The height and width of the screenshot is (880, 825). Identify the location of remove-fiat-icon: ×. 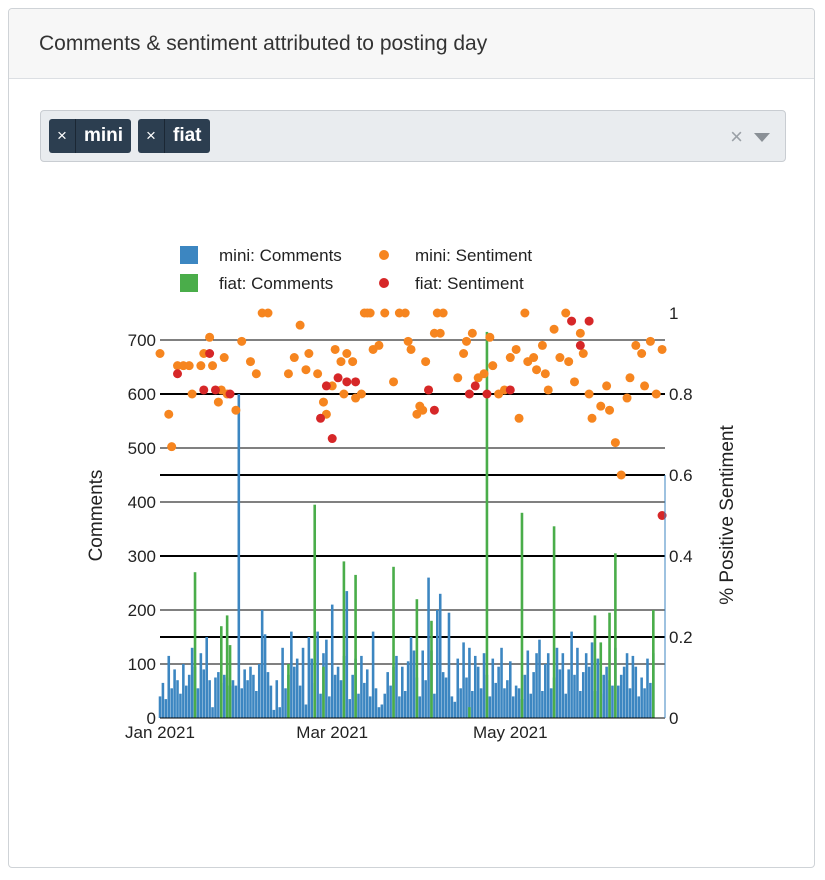
(151, 136).